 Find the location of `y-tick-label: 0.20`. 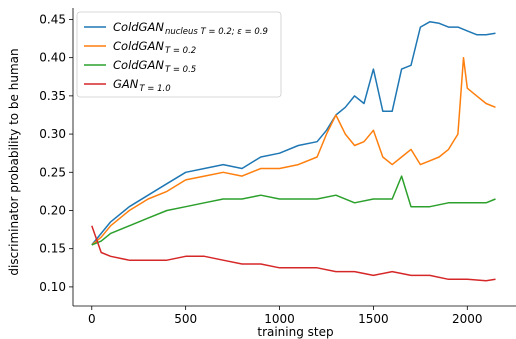

y-tick-label: 0.20 is located at coordinates (52, 210).